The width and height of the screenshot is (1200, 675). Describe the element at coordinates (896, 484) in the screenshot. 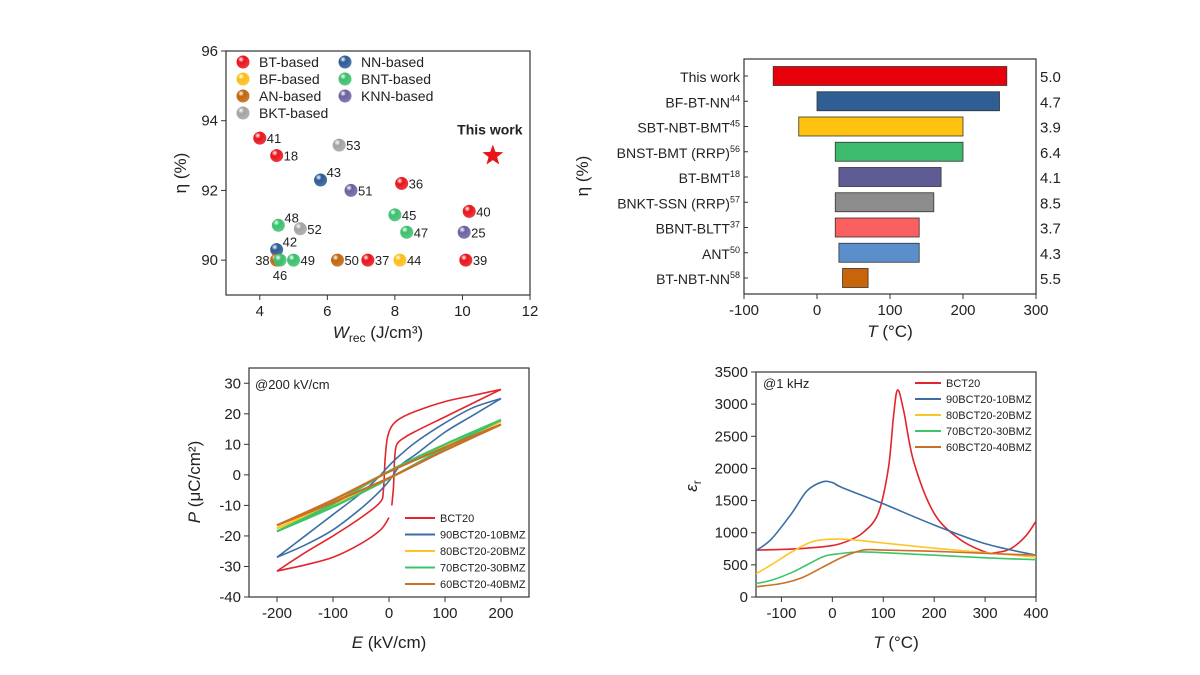

I see `plot-frame` at that location.